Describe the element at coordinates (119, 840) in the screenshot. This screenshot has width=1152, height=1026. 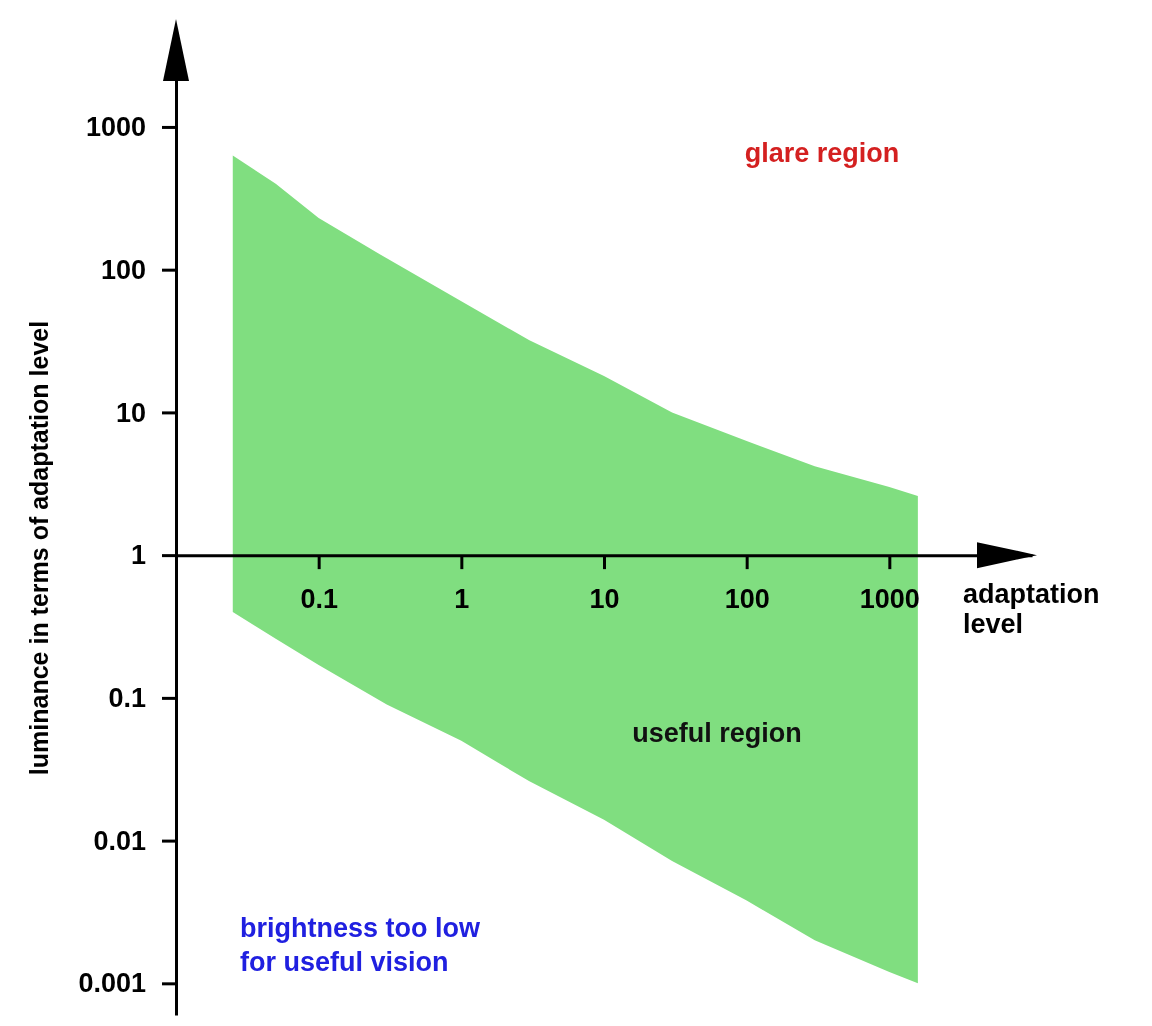
I see `y-tick-label: 0.01` at that location.